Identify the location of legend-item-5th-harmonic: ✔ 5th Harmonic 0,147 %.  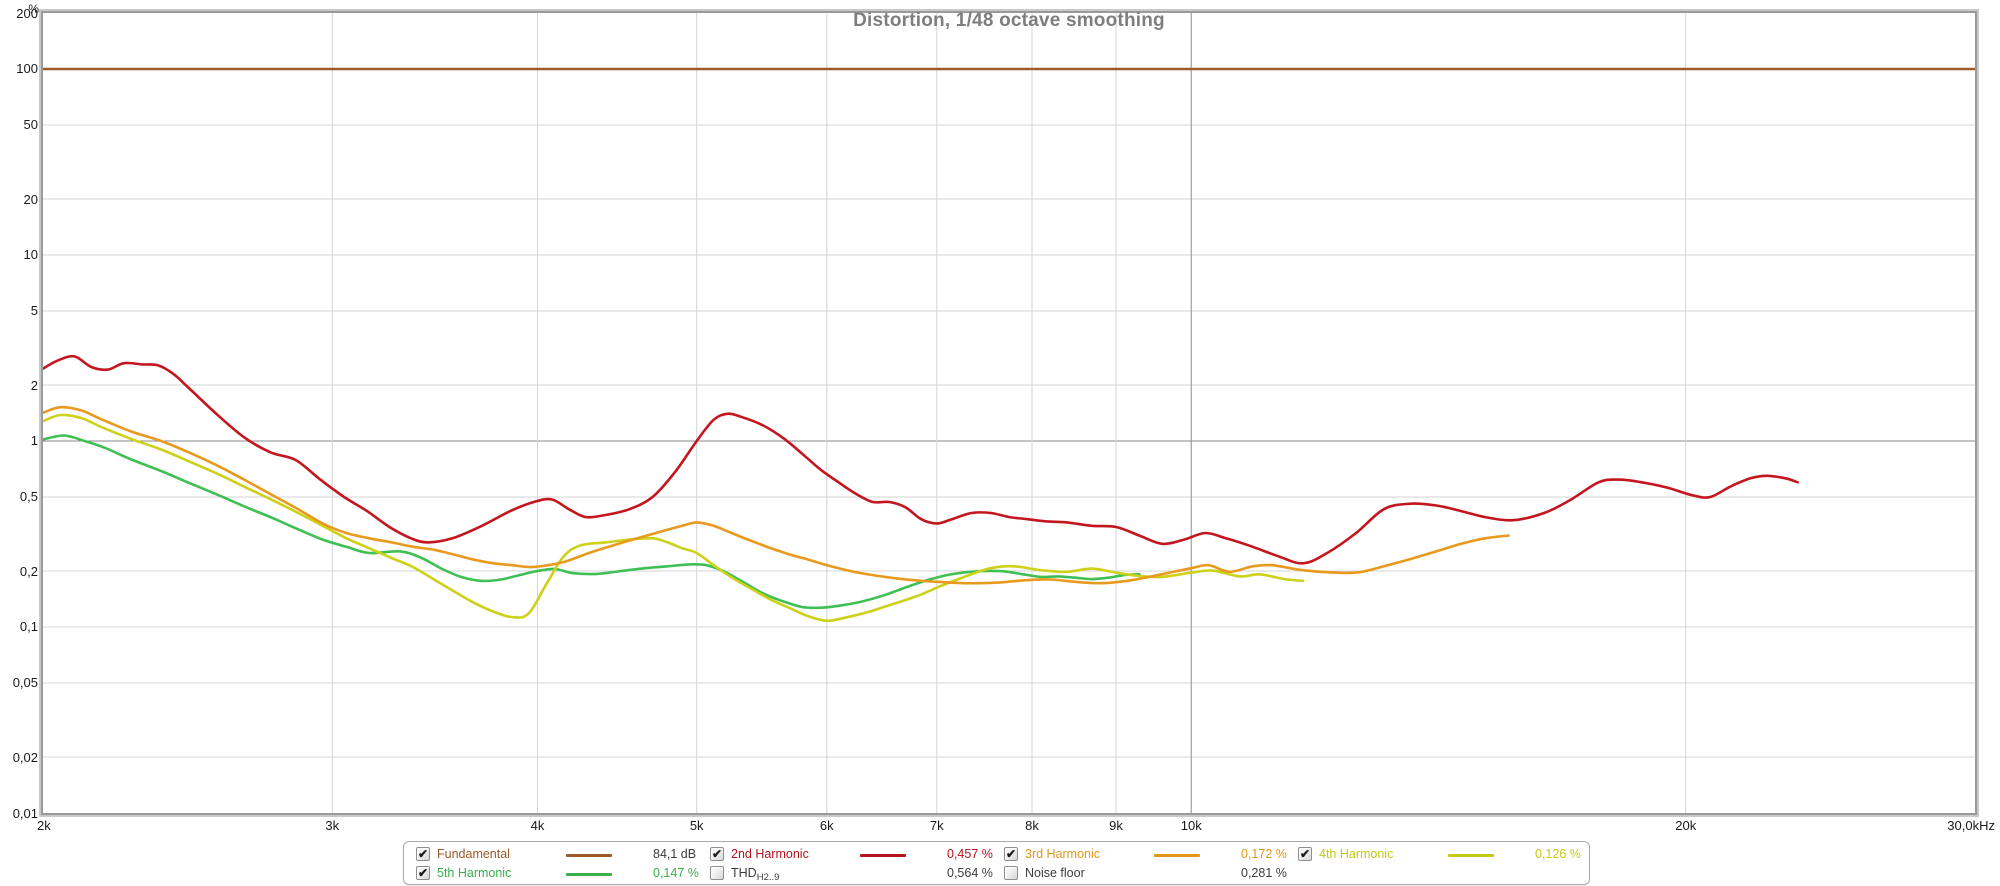
(558, 873).